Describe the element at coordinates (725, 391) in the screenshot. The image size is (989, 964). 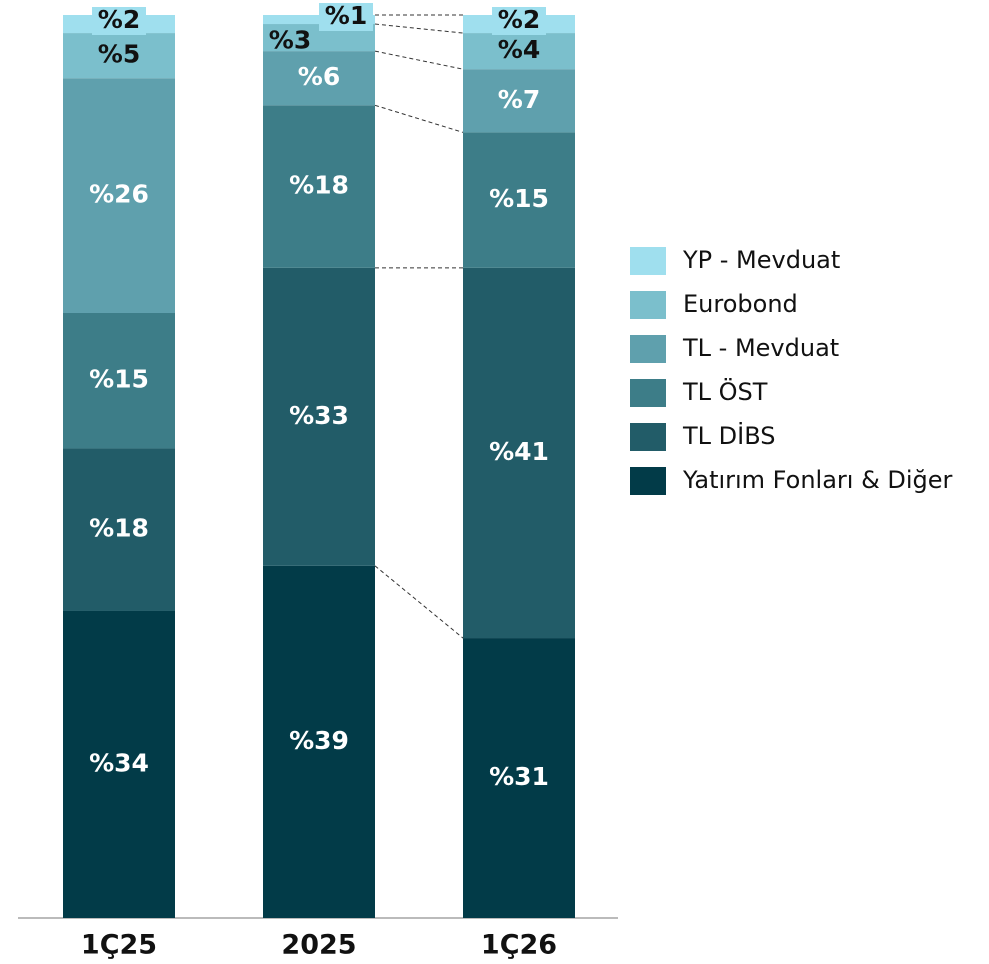
I see `legend-label: TL ÖST` at that location.